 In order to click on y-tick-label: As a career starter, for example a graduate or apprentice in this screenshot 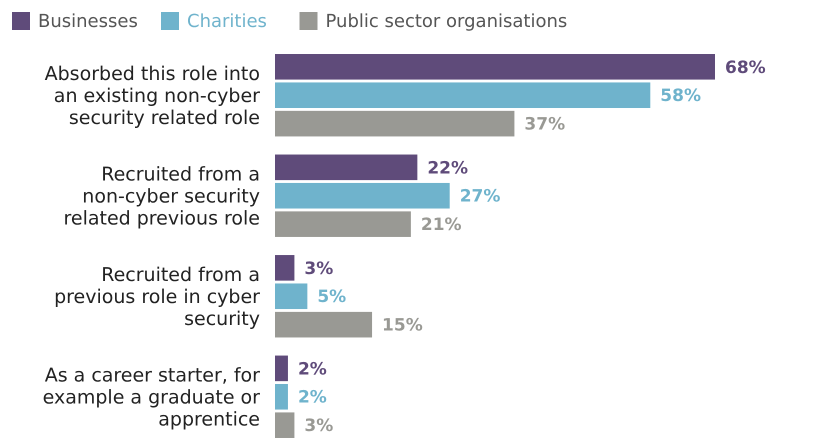, I will do `click(151, 397)`.